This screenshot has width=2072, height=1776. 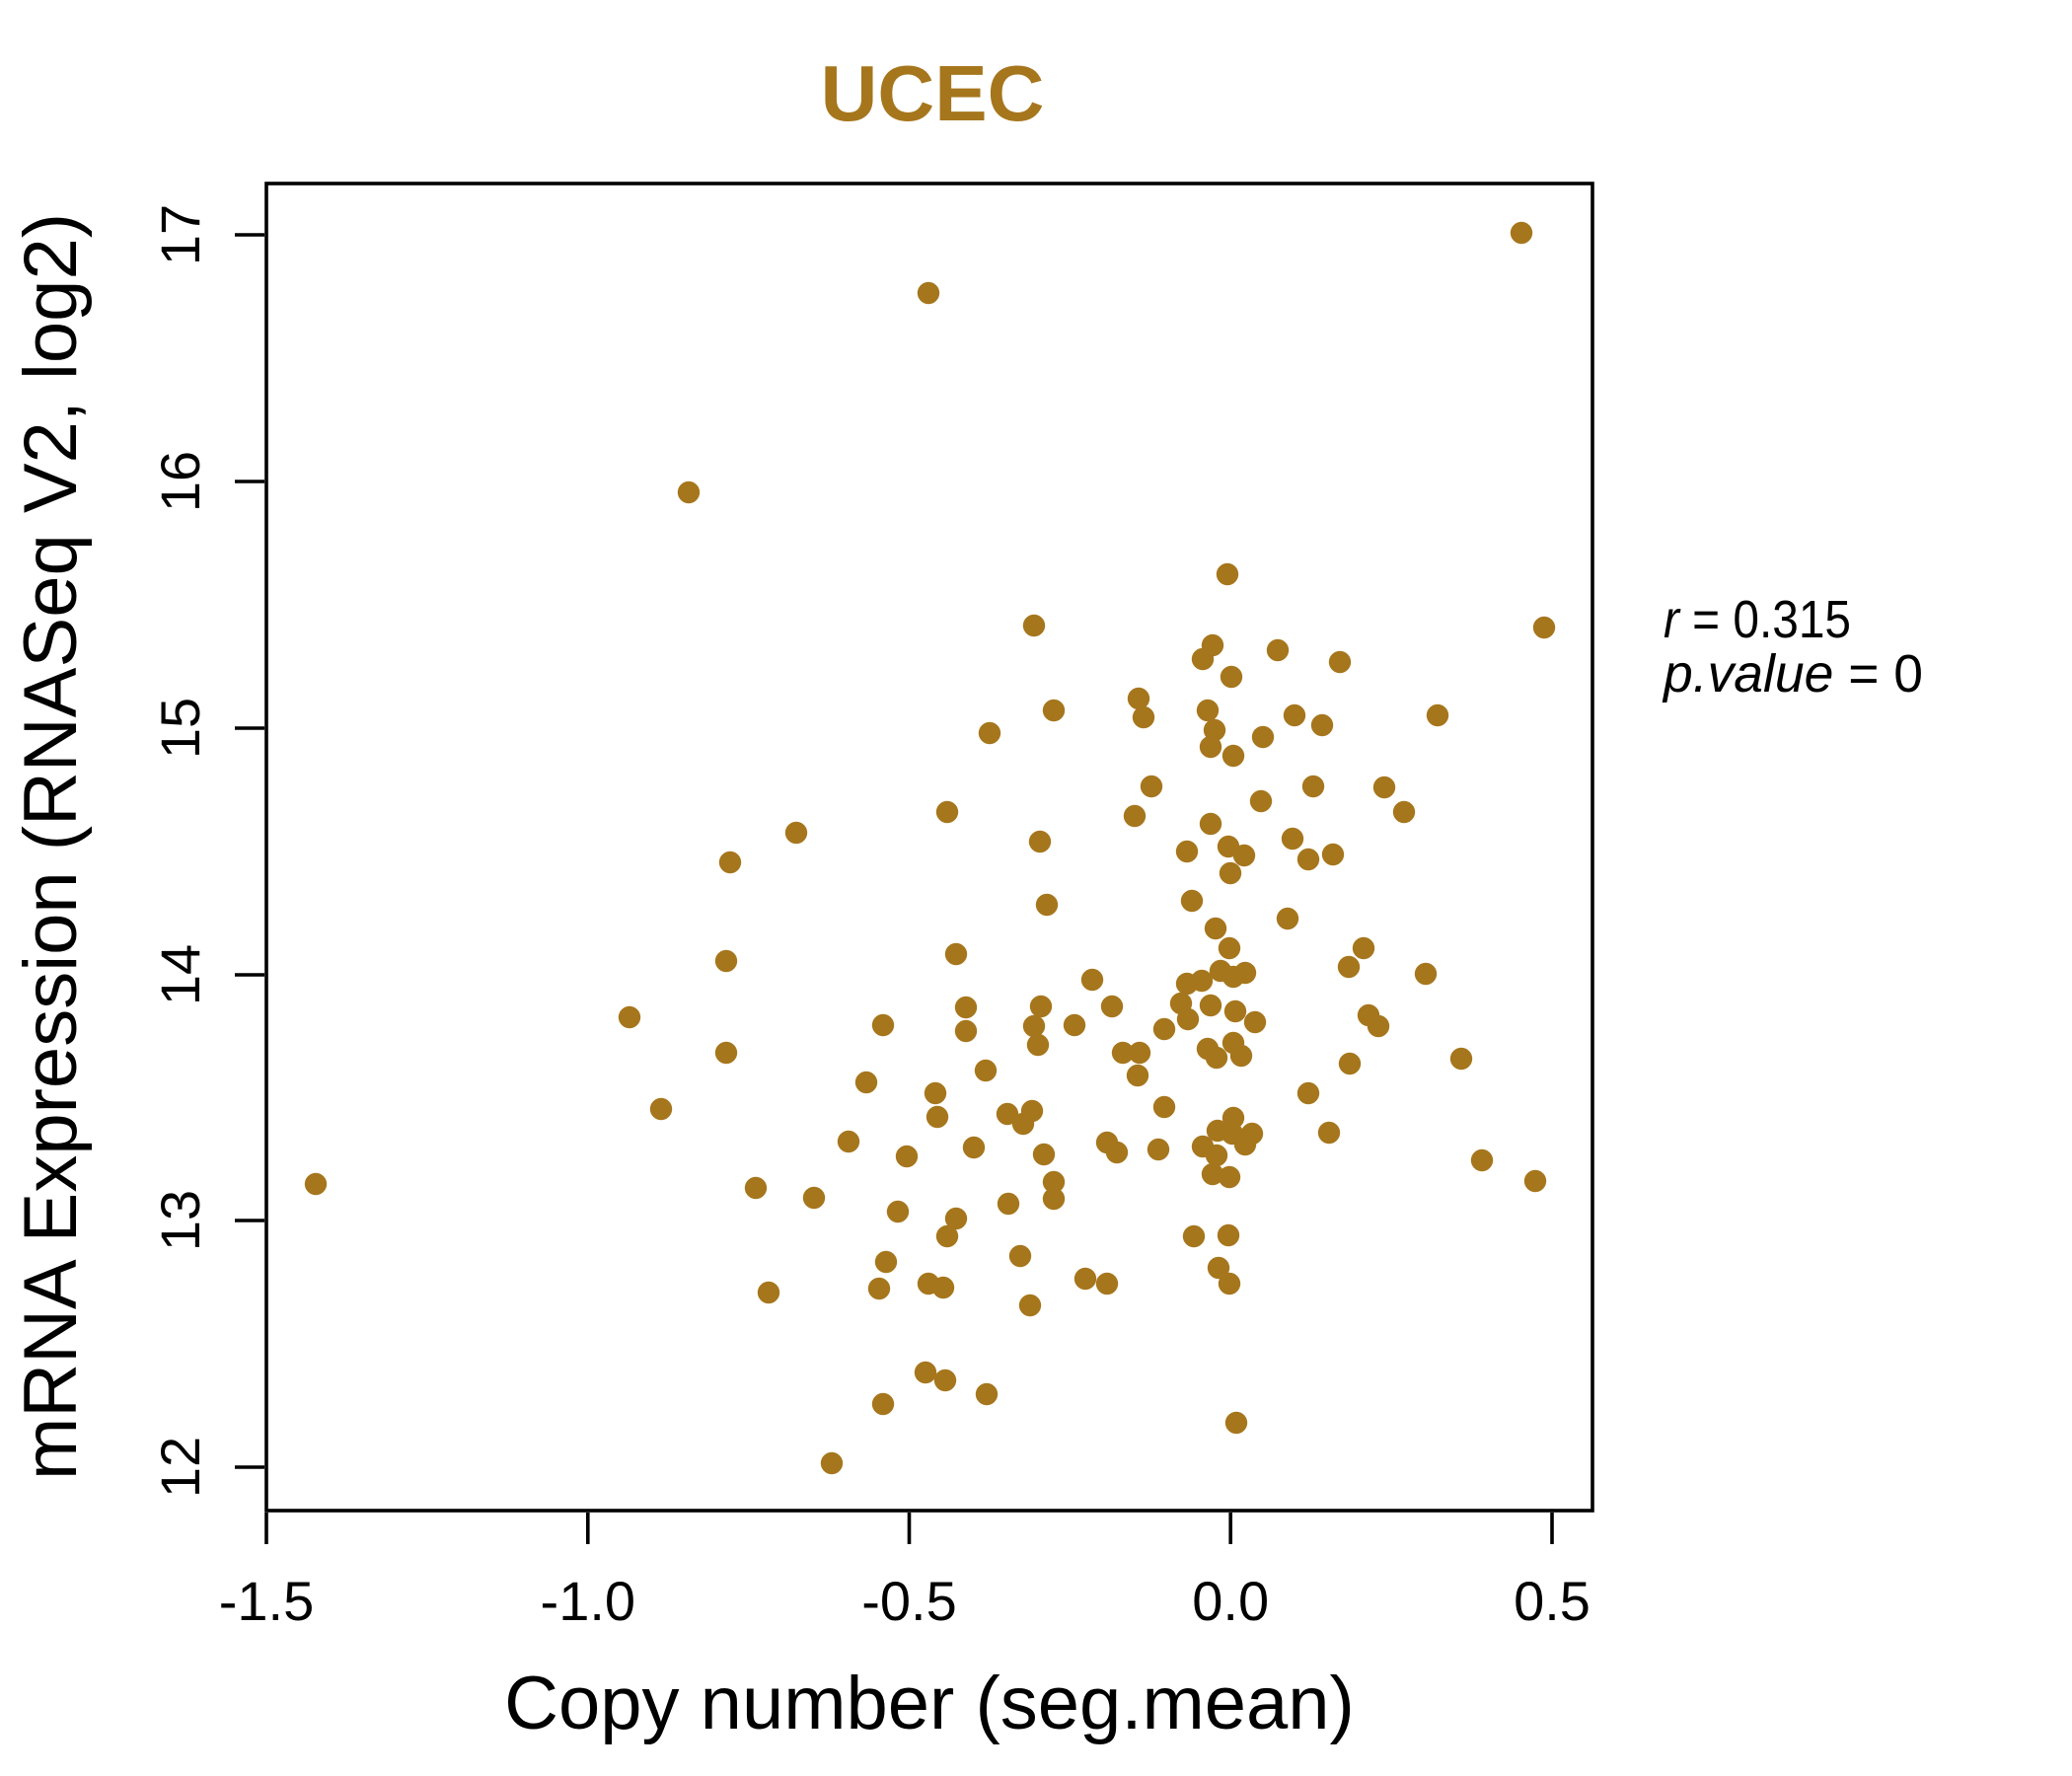 I want to click on svg-text: 0.5, so click(x=1552, y=1601).